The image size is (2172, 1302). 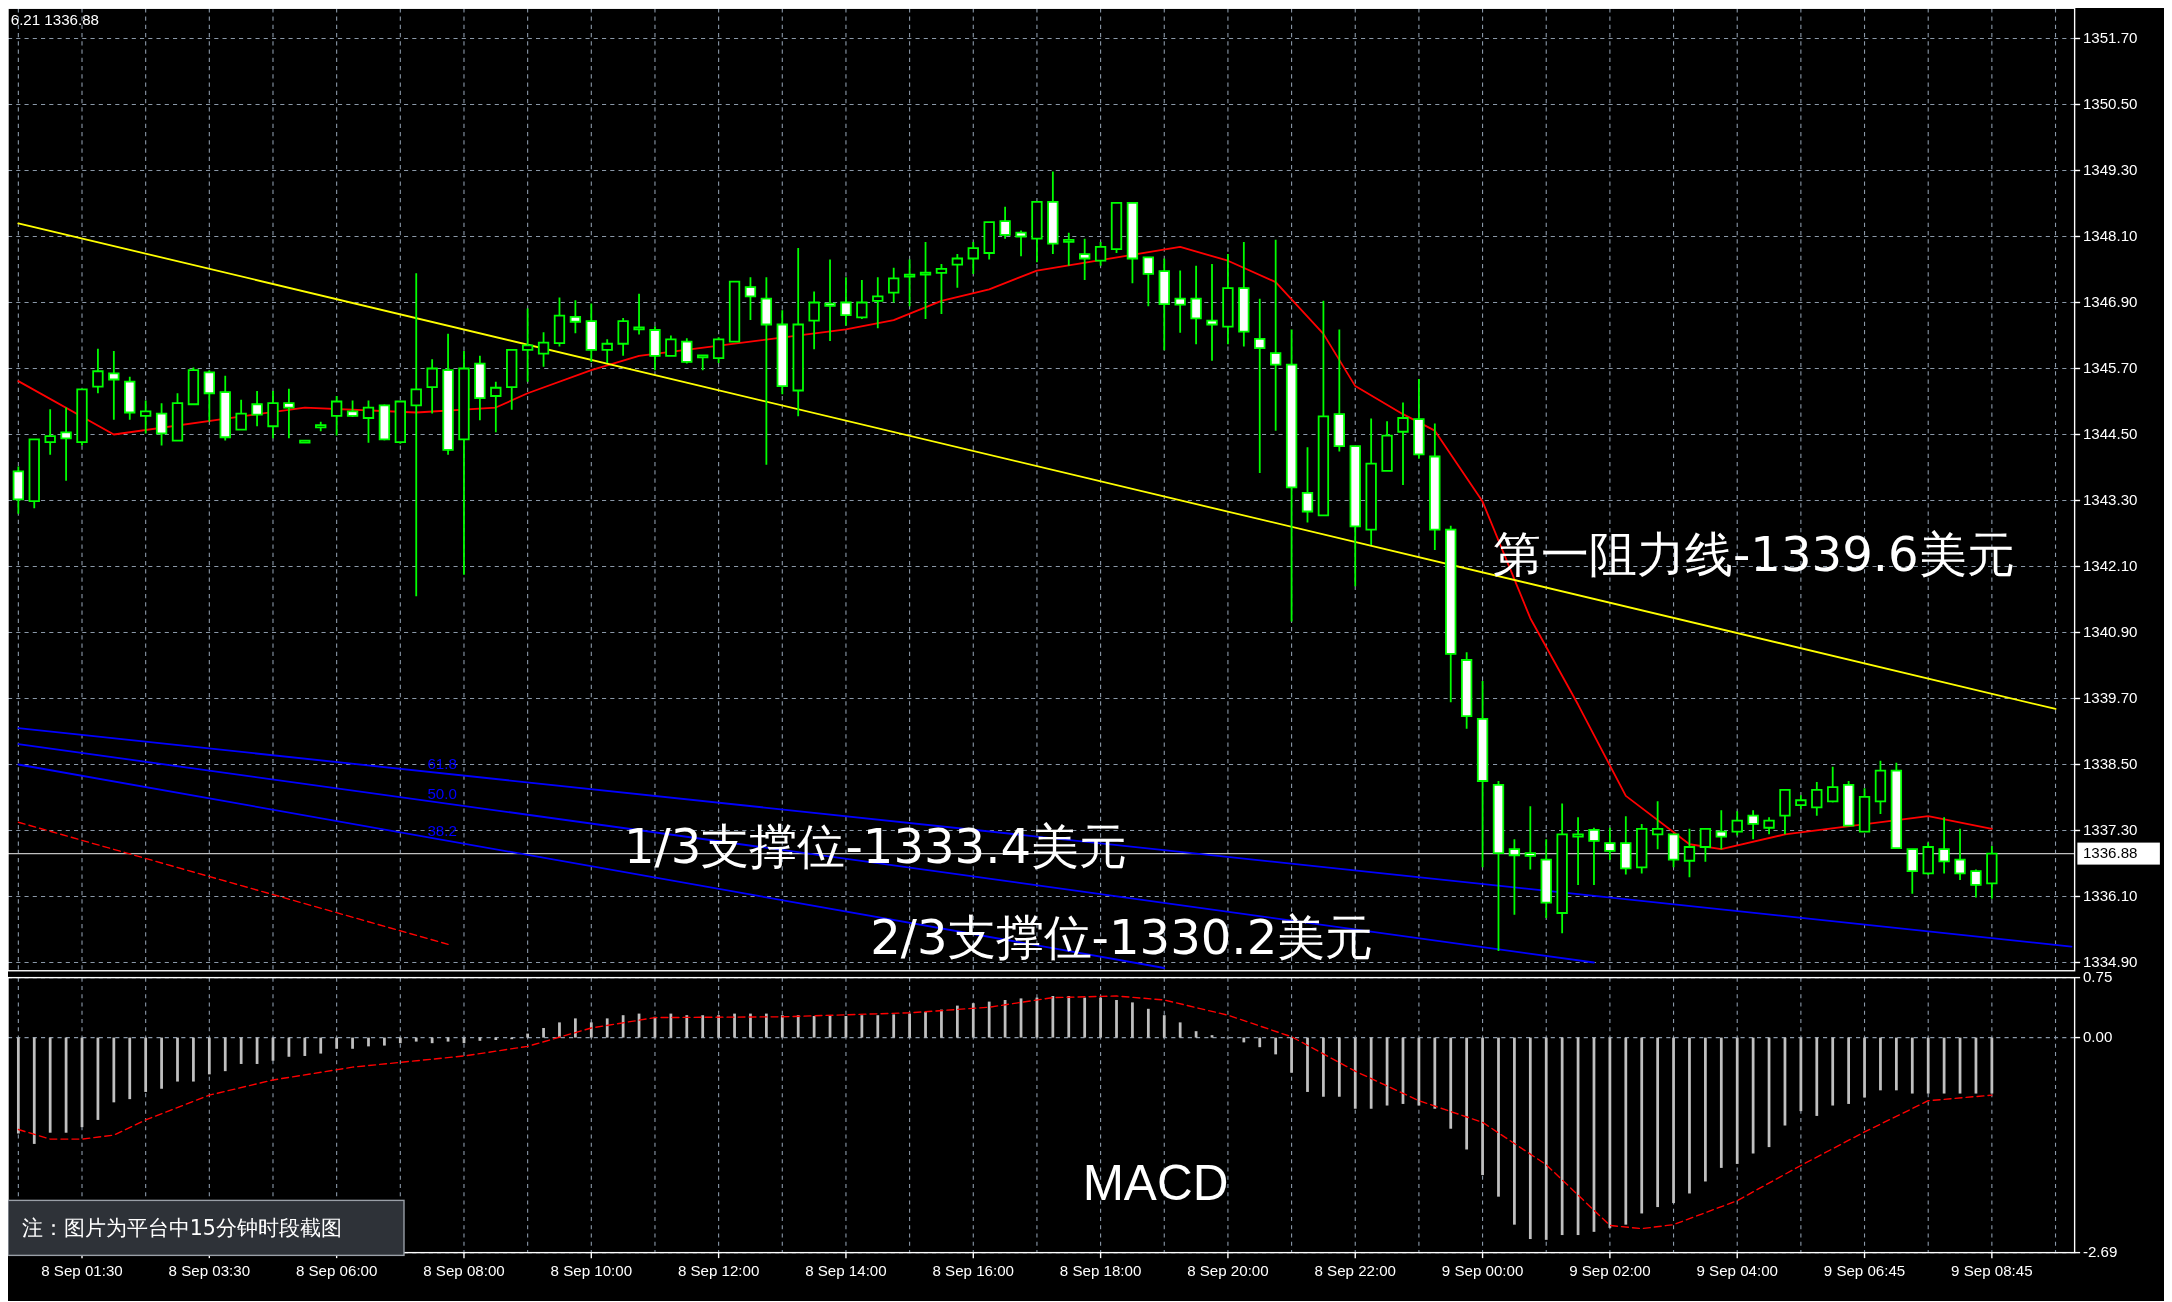 What do you see at coordinates (1355, 1270) in the screenshot?
I see `x-tick-label: 8 Sep 22:00` at bounding box center [1355, 1270].